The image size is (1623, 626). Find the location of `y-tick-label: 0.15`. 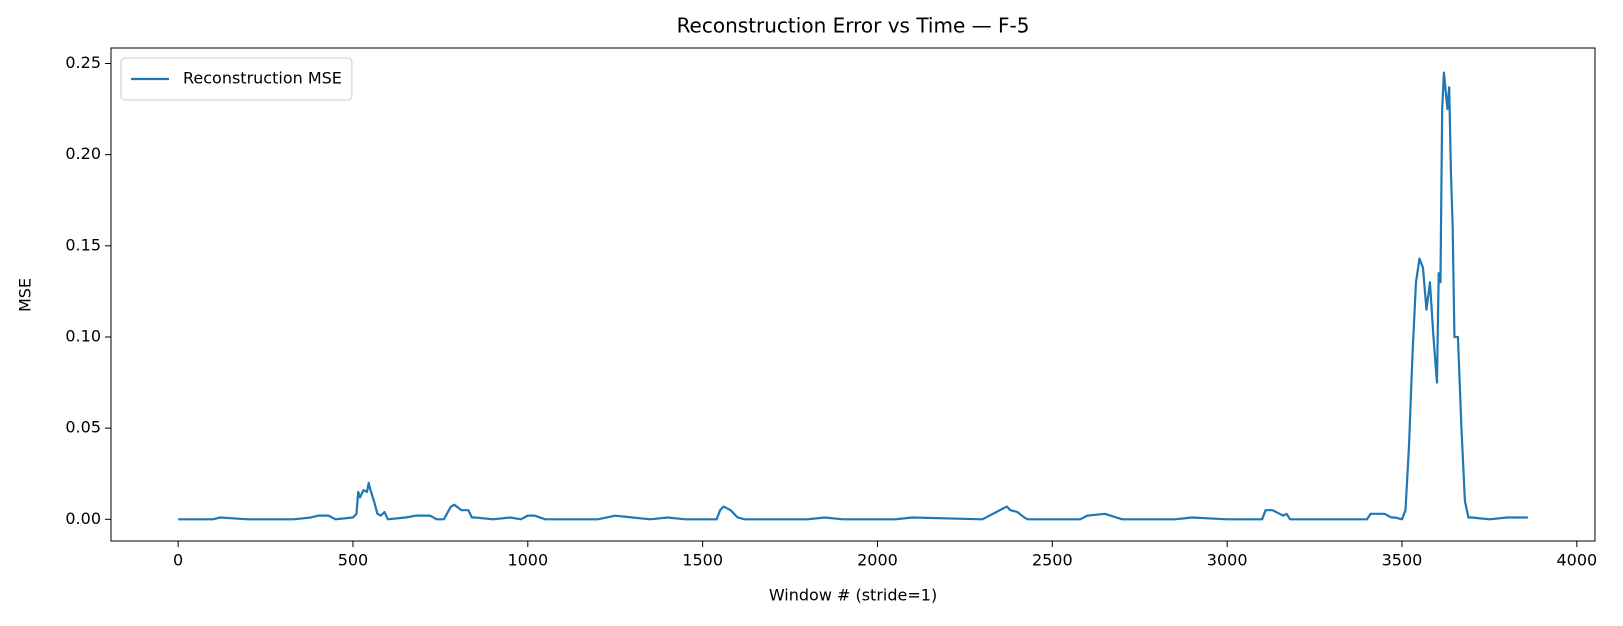

y-tick-label: 0.15 is located at coordinates (83, 244).